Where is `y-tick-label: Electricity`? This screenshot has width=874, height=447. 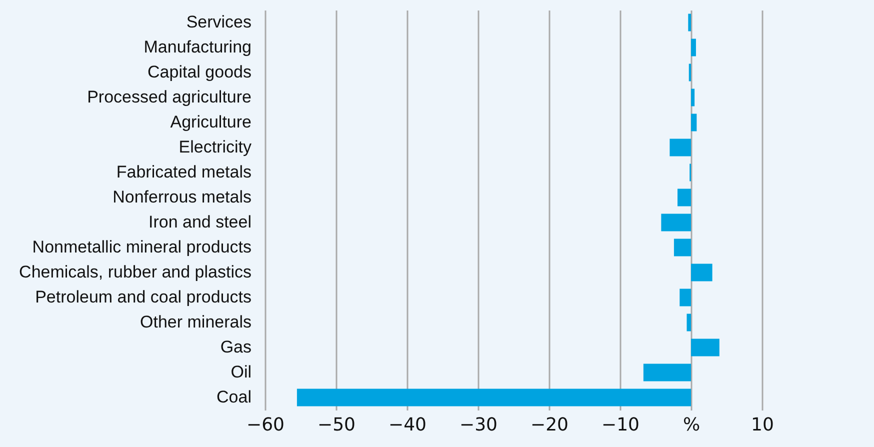
y-tick-label: Electricity is located at coordinates (215, 147).